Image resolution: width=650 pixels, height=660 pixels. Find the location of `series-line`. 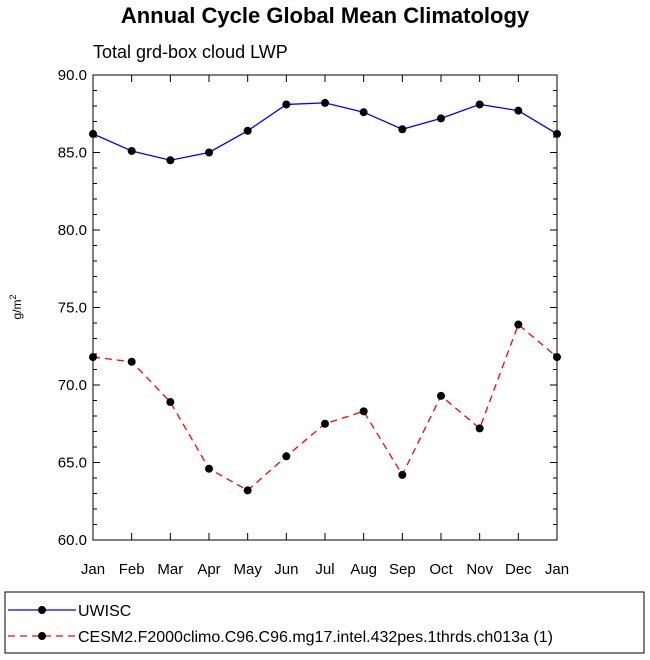

series-line is located at coordinates (325, 131).